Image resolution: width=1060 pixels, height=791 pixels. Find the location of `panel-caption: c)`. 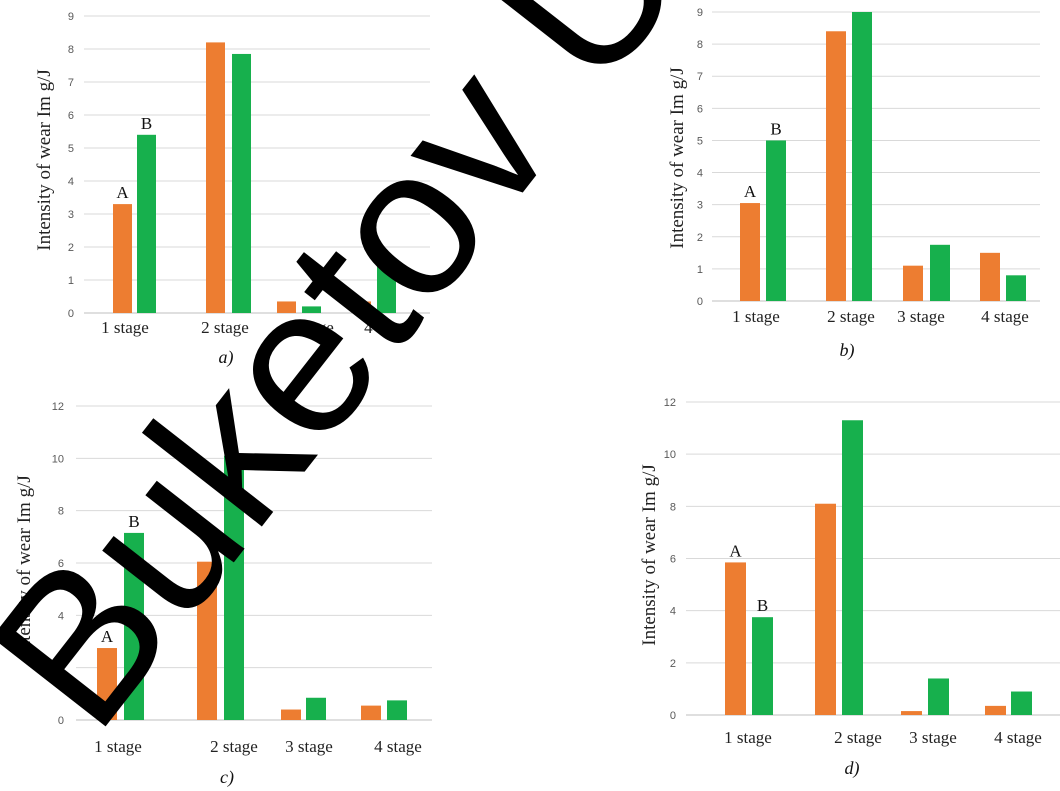

panel-caption: c) is located at coordinates (227, 777).